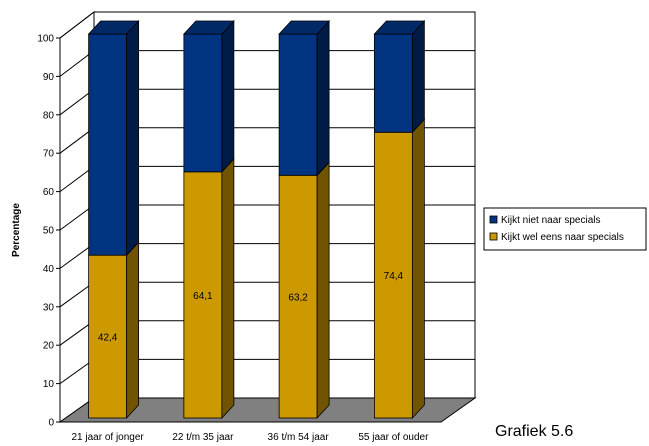 This screenshot has width=649, height=446. I want to click on x-category-label: 21 jaar of jonger, so click(107, 437).